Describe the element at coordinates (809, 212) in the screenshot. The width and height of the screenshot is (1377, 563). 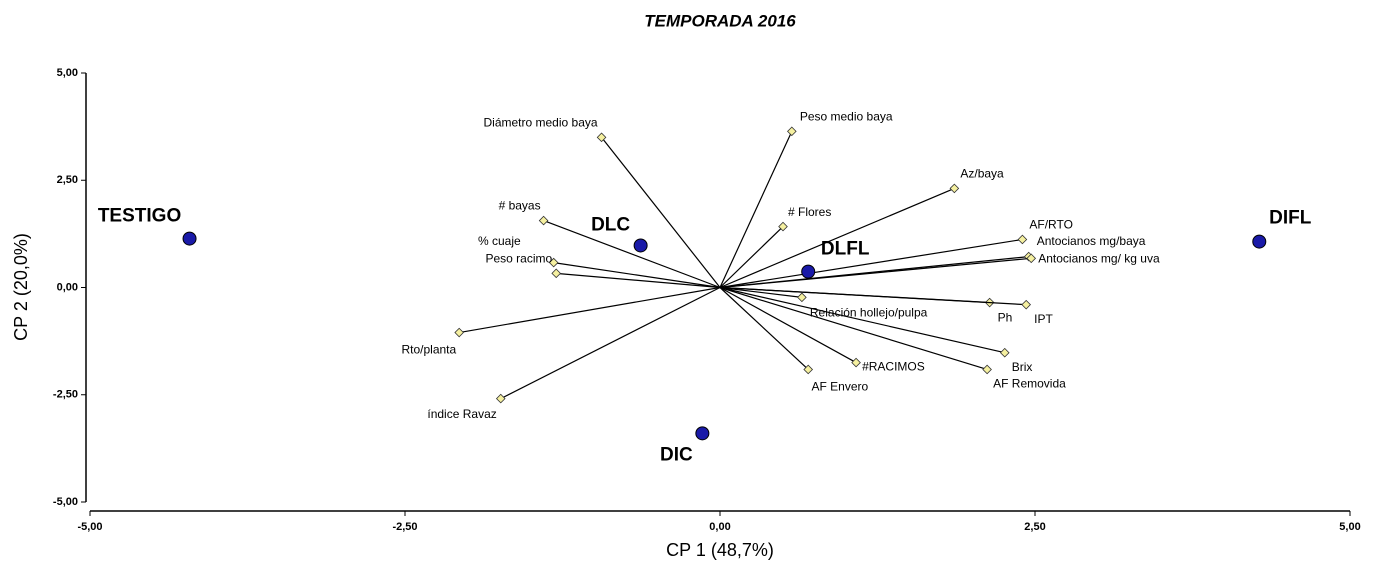
I see `vector-label: # Flores` at that location.